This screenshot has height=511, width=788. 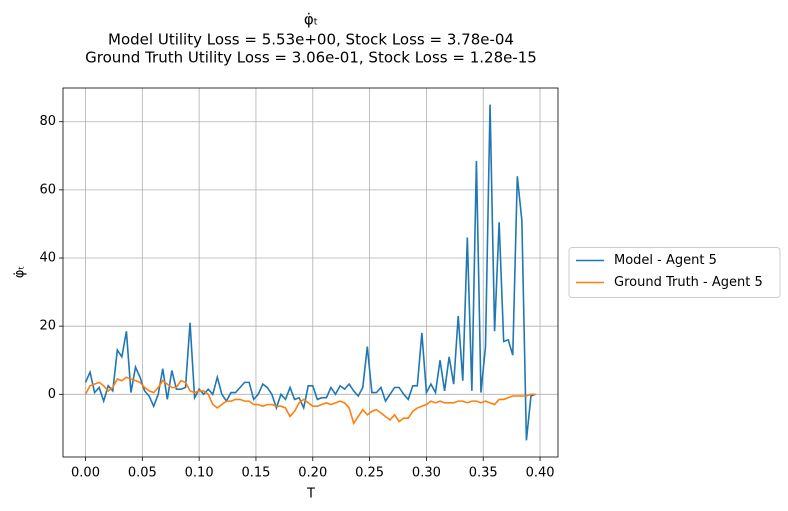 I want to click on chart-title: φ̇ₜ, so click(x=311, y=20).